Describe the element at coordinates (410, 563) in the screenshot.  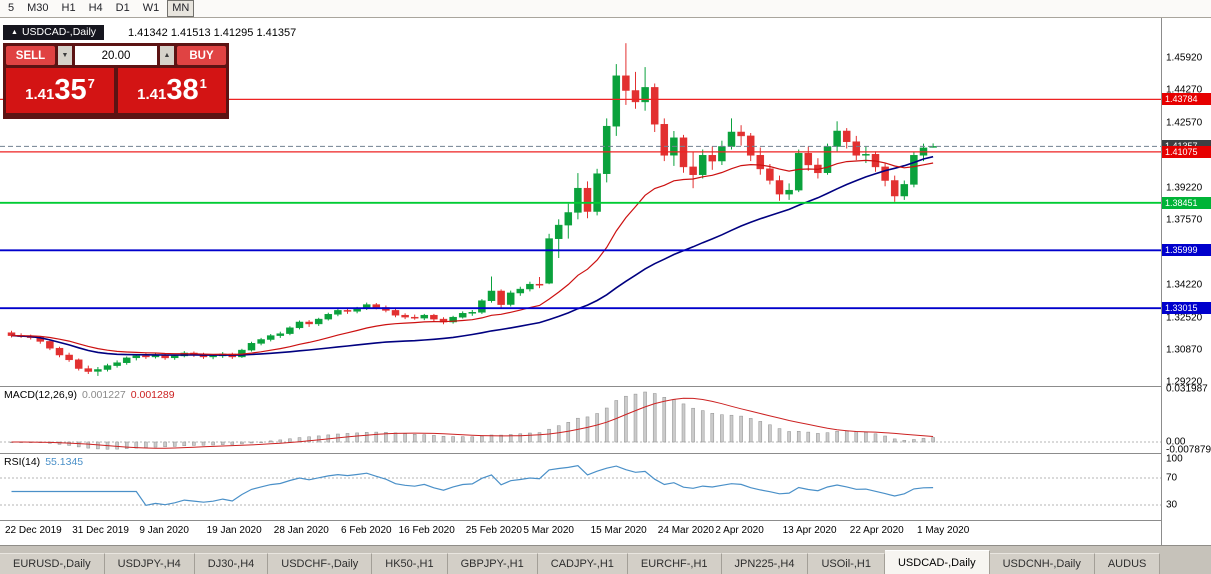
I see `chart-tab-hk50-h1: HK50-,H1` at that location.